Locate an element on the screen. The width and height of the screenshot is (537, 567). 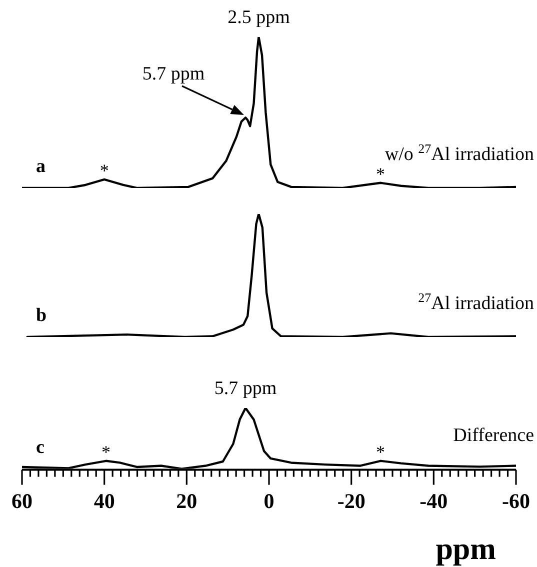
annotation: b is located at coordinates (41, 315).